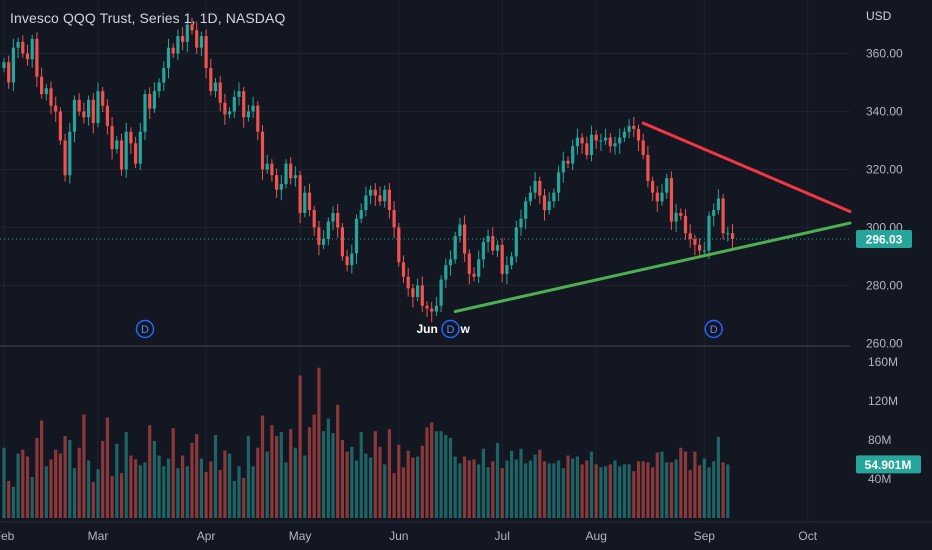  What do you see at coordinates (652, 267) in the screenshot?
I see `support-trendline` at bounding box center [652, 267].